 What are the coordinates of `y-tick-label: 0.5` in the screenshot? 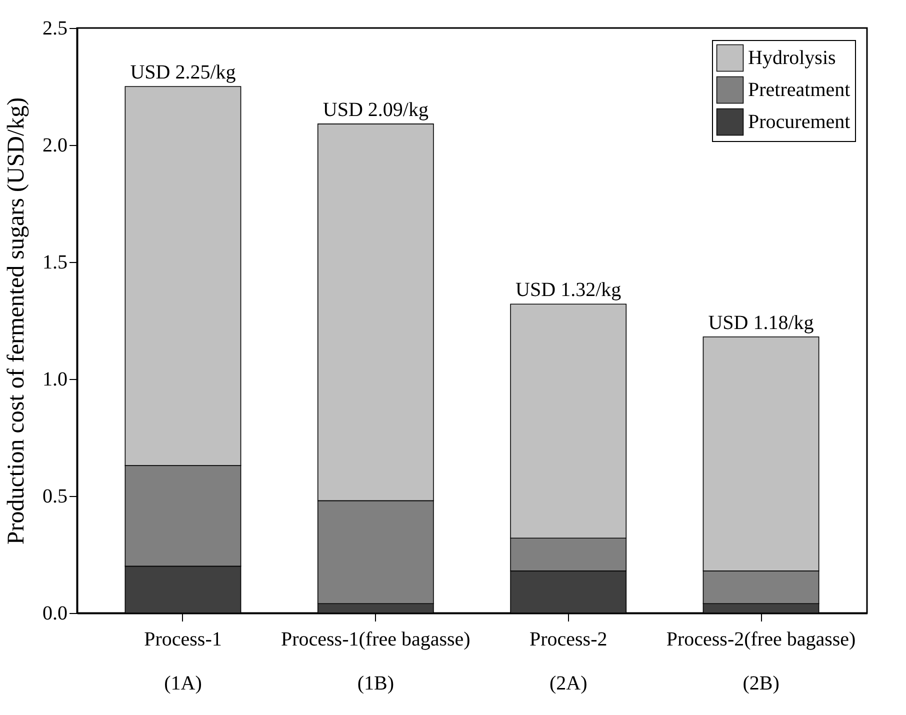 It's located at (55, 497).